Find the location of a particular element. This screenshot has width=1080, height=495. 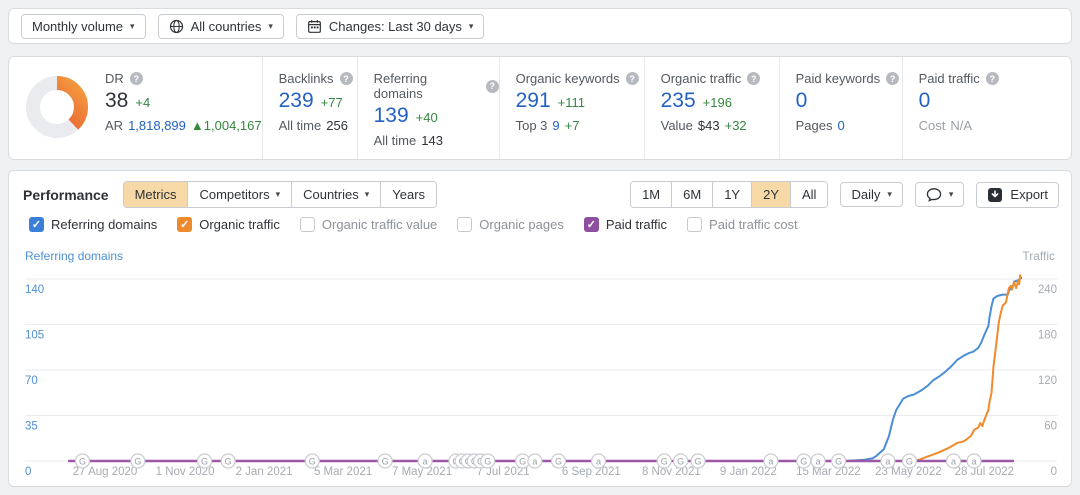

x-axis-label: 9 Jan 2022 is located at coordinates (748, 472).